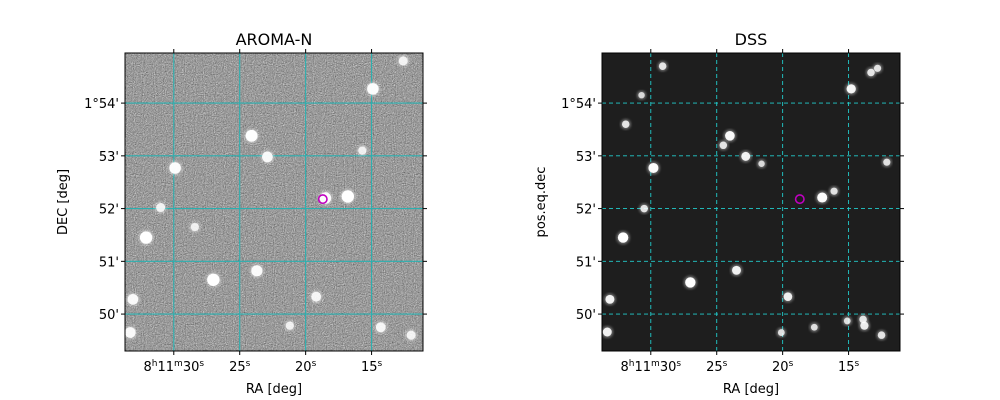 The image size is (1000, 400). Describe the element at coordinates (541, 202) in the screenshot. I see `y-axis-label: pos.eq.dec` at that location.